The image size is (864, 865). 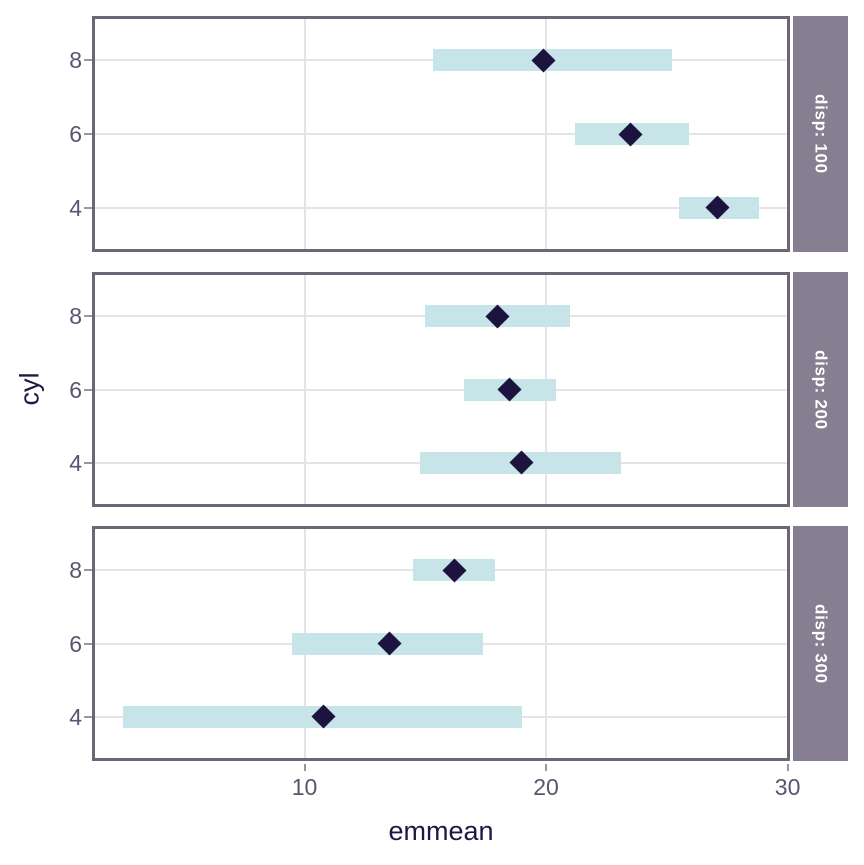 What do you see at coordinates (441, 831) in the screenshot?
I see `x-axis-title: emmean` at bounding box center [441, 831].